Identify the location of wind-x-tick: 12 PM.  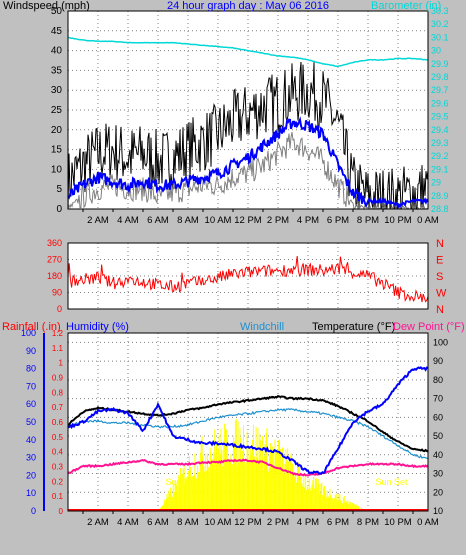
(248, 220).